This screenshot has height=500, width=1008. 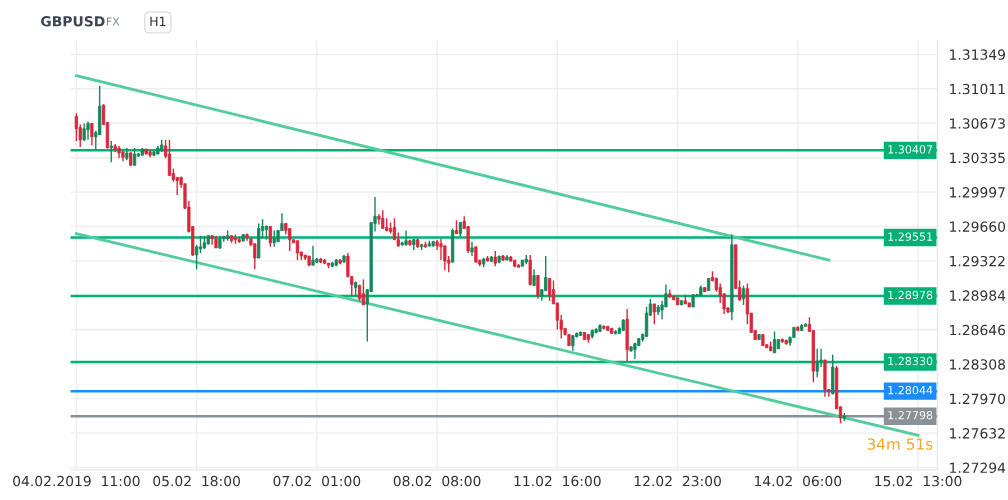 I want to click on ref-line-label: 1.30407, so click(x=910, y=149).